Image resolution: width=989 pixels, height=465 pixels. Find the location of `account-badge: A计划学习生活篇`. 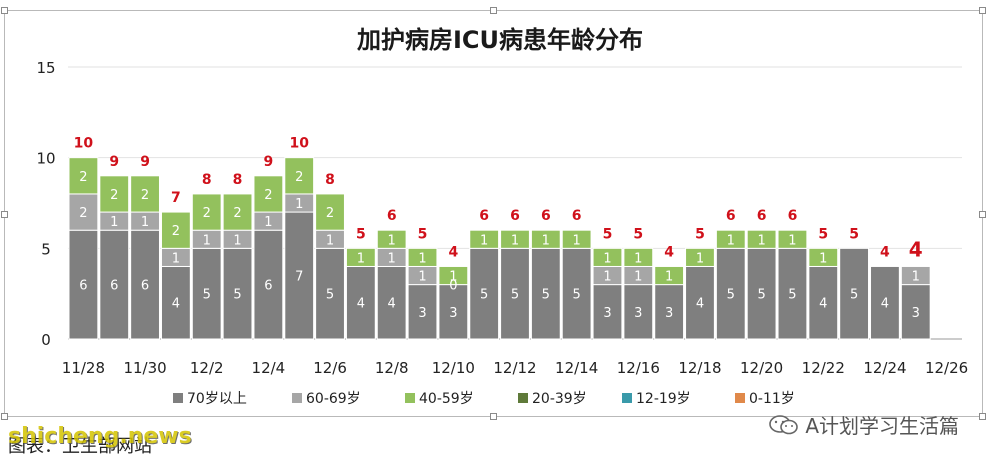

account-badge: A计划学习生活篇 is located at coordinates (864, 424).